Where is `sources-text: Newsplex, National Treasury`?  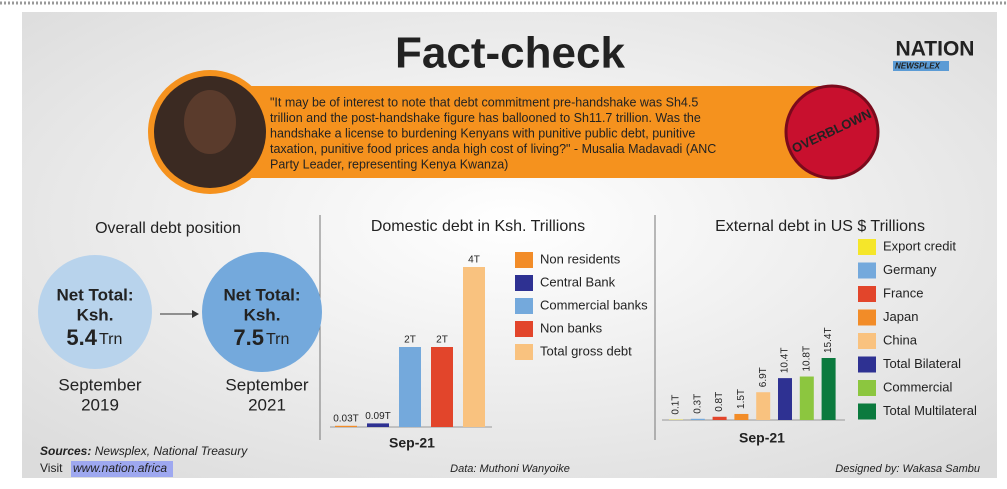
sources-text: Newsplex, National Treasury is located at coordinates (172, 451).